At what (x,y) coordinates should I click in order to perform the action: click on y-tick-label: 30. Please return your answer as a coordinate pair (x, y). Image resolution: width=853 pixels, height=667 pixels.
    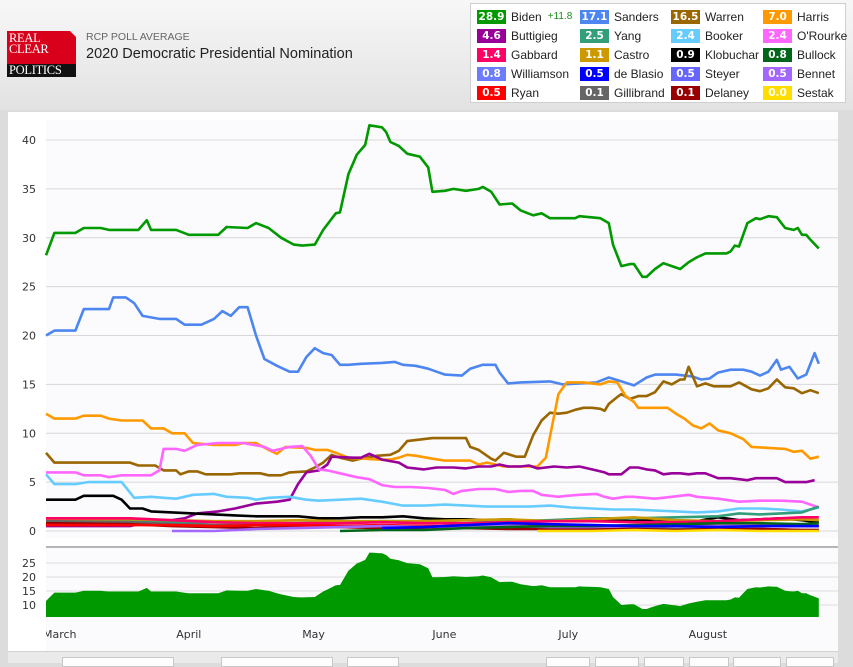
    Looking at the image, I should click on (29, 238).